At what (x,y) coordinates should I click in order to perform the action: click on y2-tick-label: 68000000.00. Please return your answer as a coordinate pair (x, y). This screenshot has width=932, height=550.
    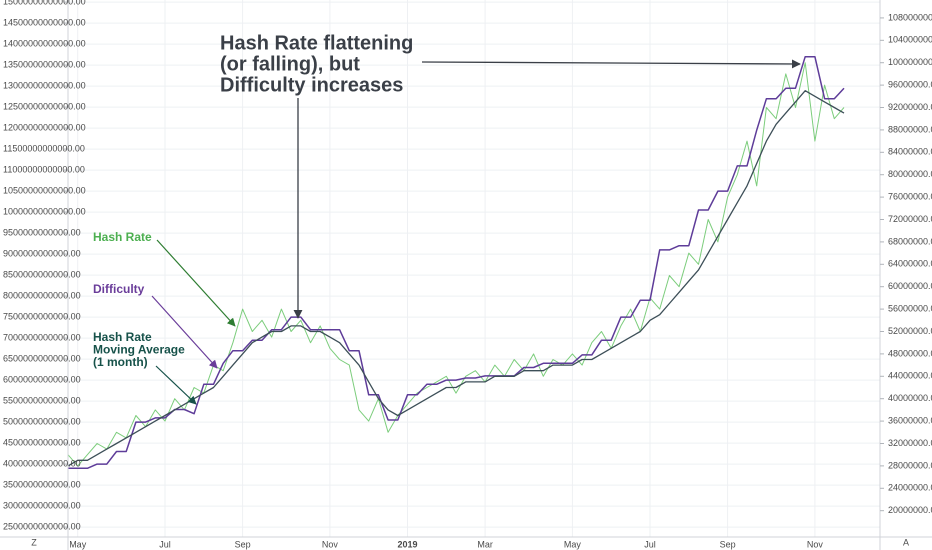
    Looking at the image, I should click on (910, 241).